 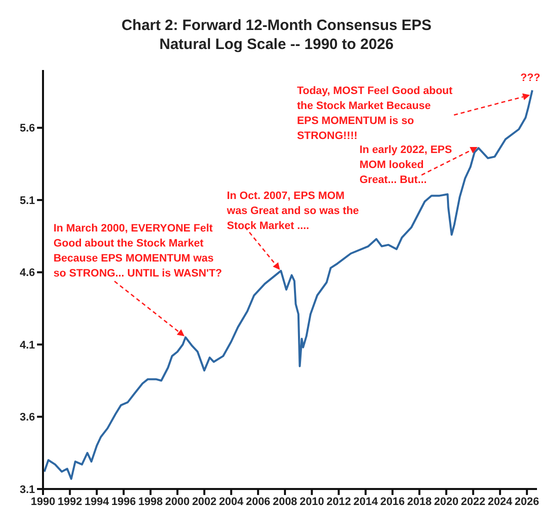 I want to click on x-tick-label: 1998, so click(x=150, y=502).